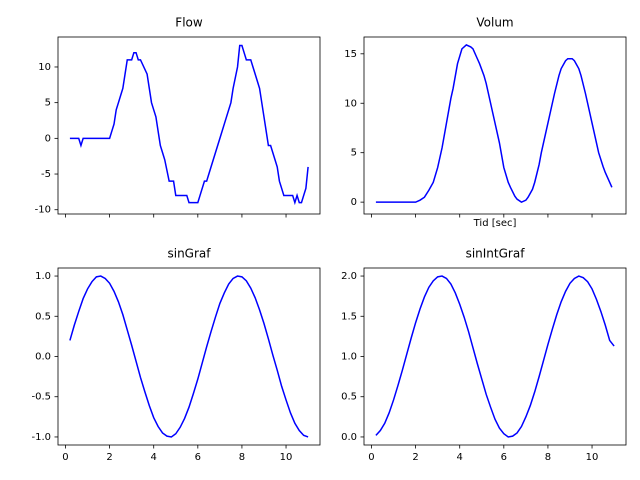 The width and height of the screenshot is (640, 480). What do you see at coordinates (494, 23) in the screenshot?
I see `subplot-title: Volum` at bounding box center [494, 23].